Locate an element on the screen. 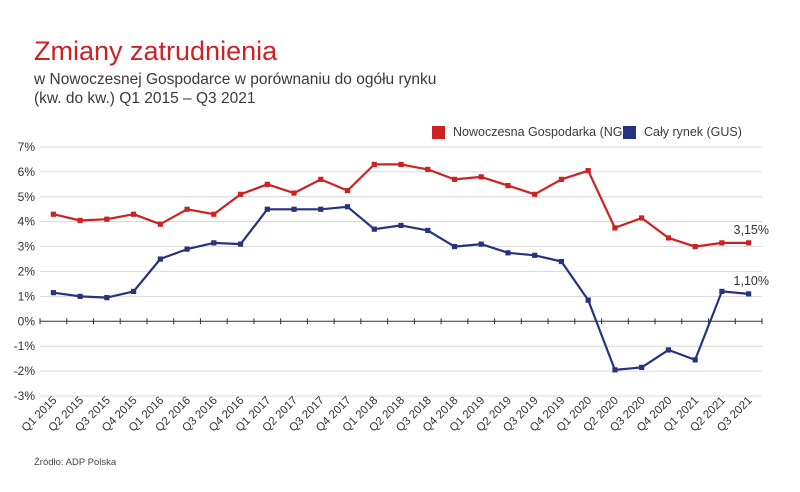 The image size is (800, 492). y-tick-label: -1% is located at coordinates (25, 346).